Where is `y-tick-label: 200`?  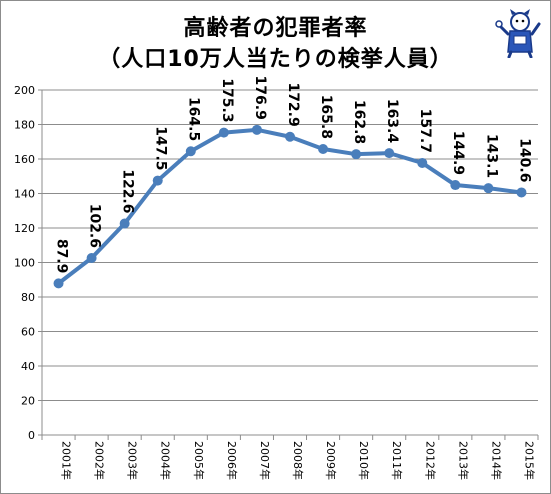 y-tick-label: 200 is located at coordinates (24, 90).